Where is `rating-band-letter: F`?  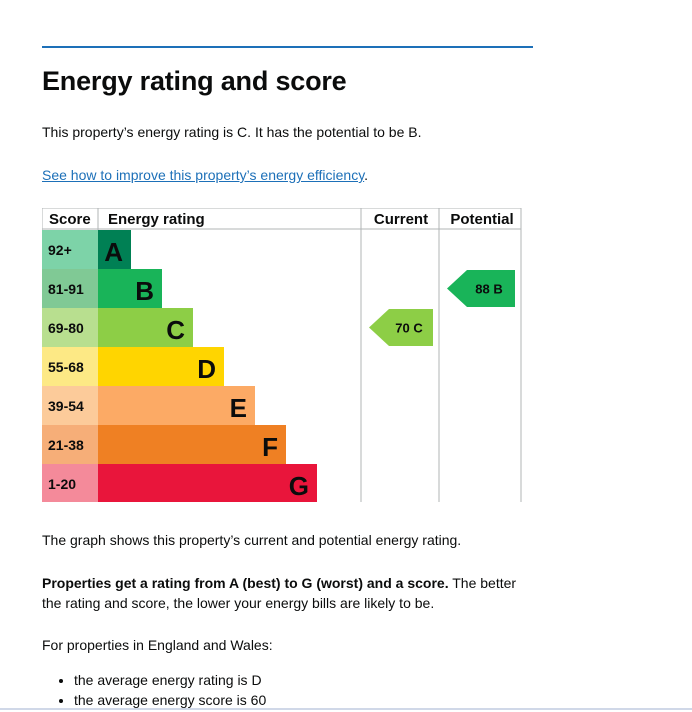 rating-band-letter: F is located at coordinates (270, 447).